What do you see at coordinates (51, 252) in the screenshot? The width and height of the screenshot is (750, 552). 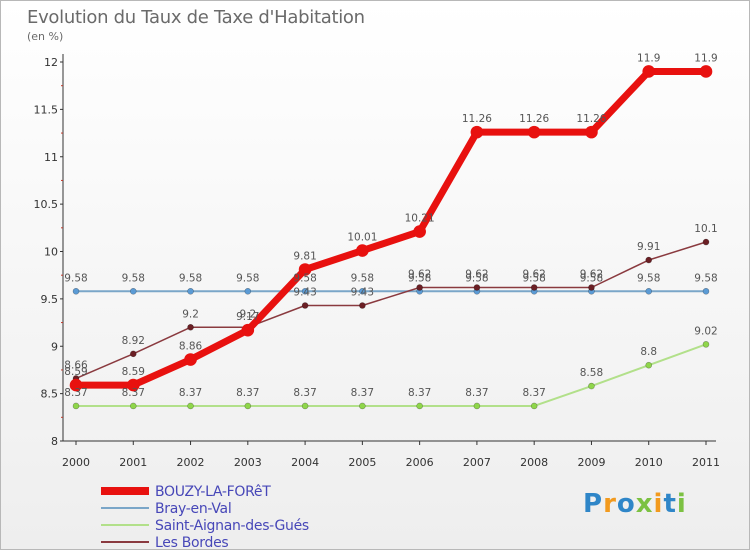 I see `y-tick-label: 10` at bounding box center [51, 252].